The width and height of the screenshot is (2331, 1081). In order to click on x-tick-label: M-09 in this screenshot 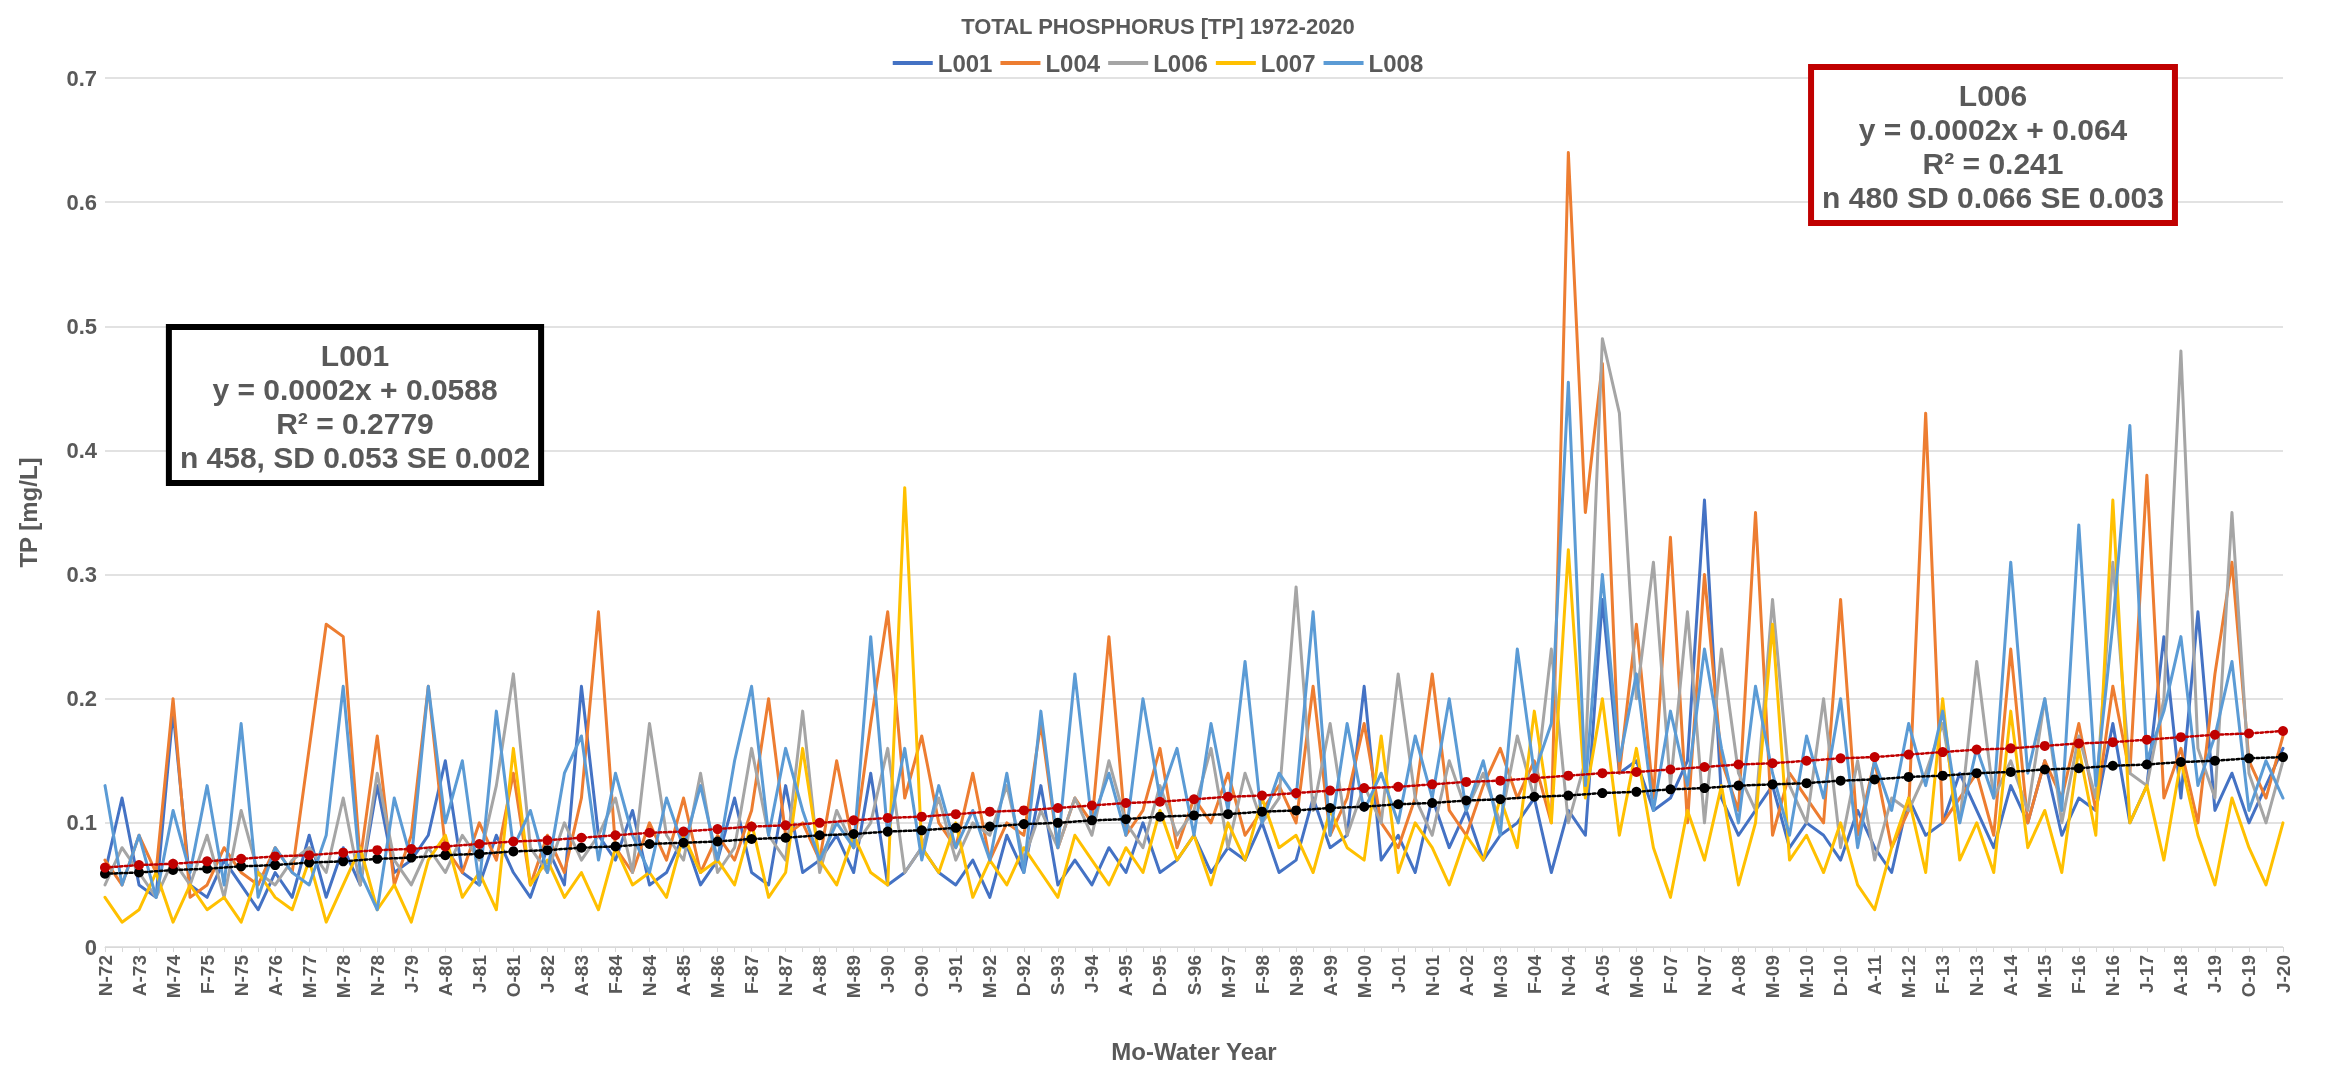, I will do `click(1773, 977)`.